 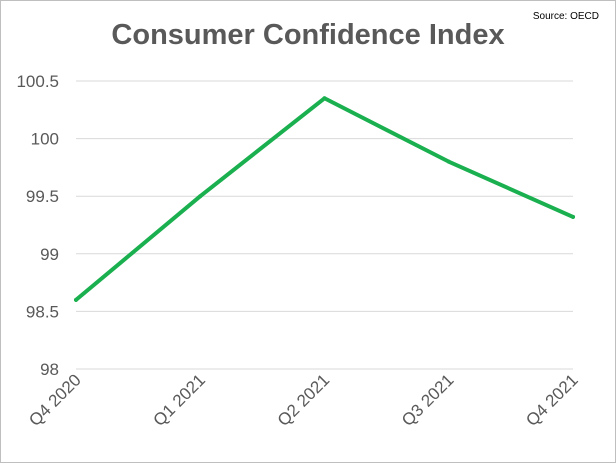 What do you see at coordinates (565, 16) in the screenshot?
I see `source-note: Source: OECD` at bounding box center [565, 16].